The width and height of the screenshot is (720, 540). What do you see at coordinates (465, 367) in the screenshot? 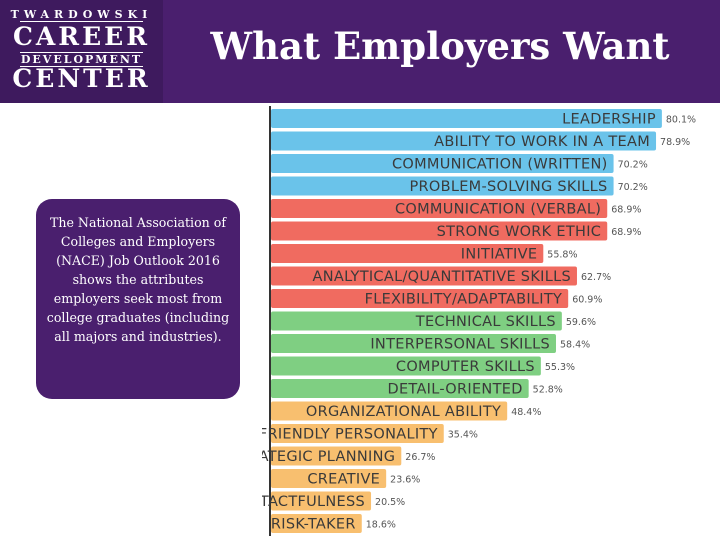
I see `bar-category-label: COMPUTER SKILLS` at bounding box center [465, 367].